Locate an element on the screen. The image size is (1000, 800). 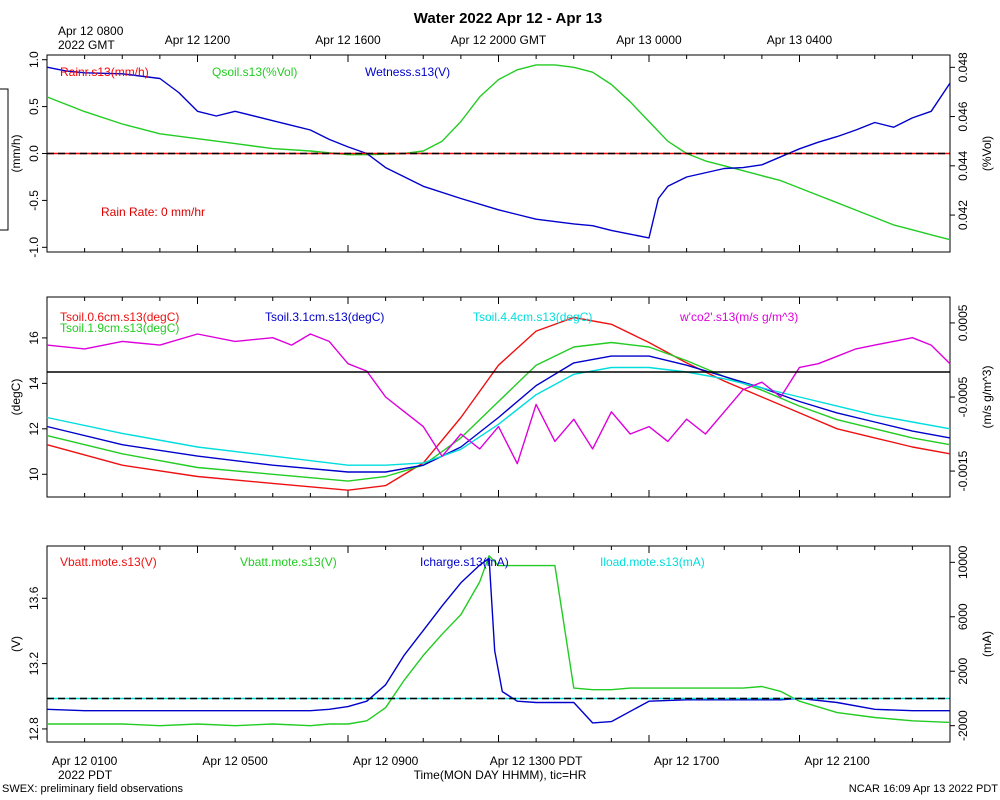
y-axis-label-right: (%Vol) is located at coordinates (987, 153).